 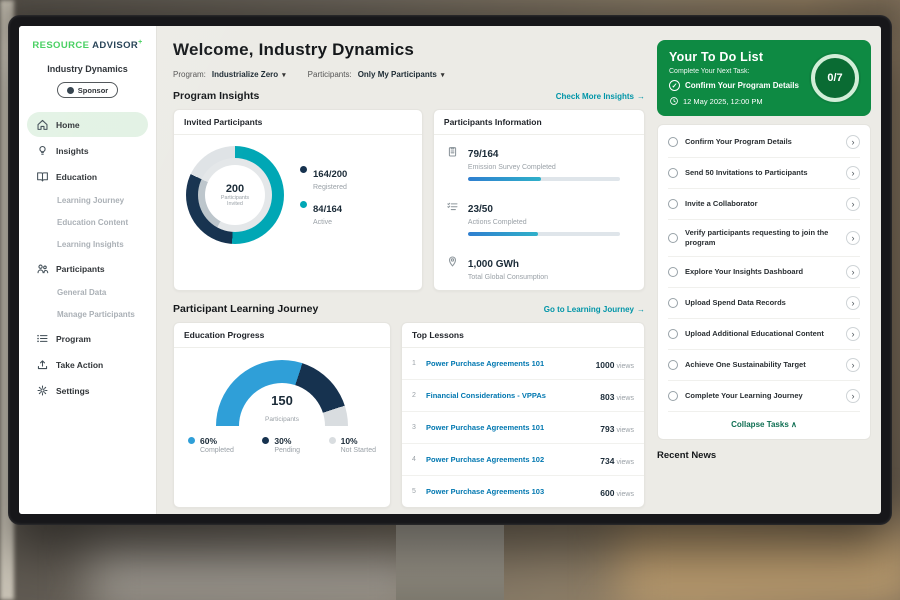 What do you see at coordinates (452, 206) in the screenshot?
I see `actions-icon` at bounding box center [452, 206].